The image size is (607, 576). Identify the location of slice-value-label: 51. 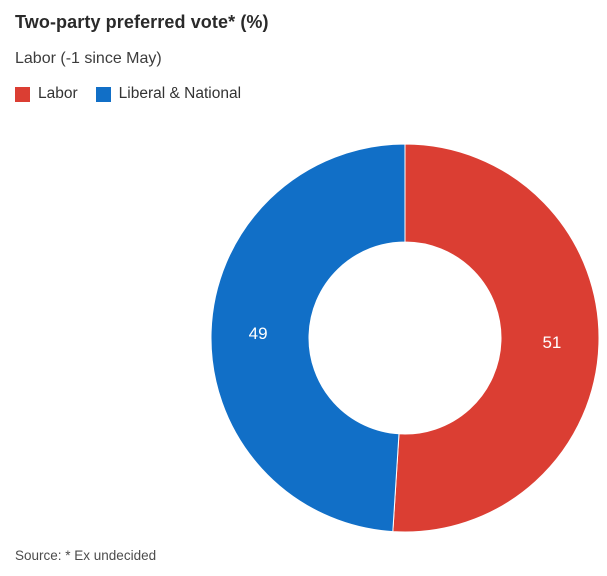
(551, 342).